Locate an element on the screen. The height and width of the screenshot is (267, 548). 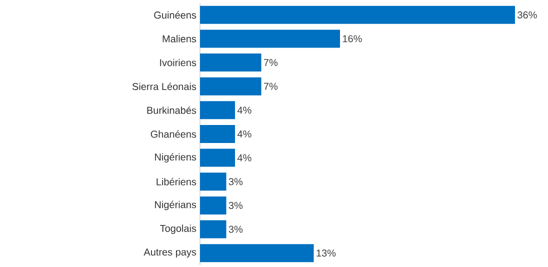
y-tick-label: Burkinabés is located at coordinates (171, 110).